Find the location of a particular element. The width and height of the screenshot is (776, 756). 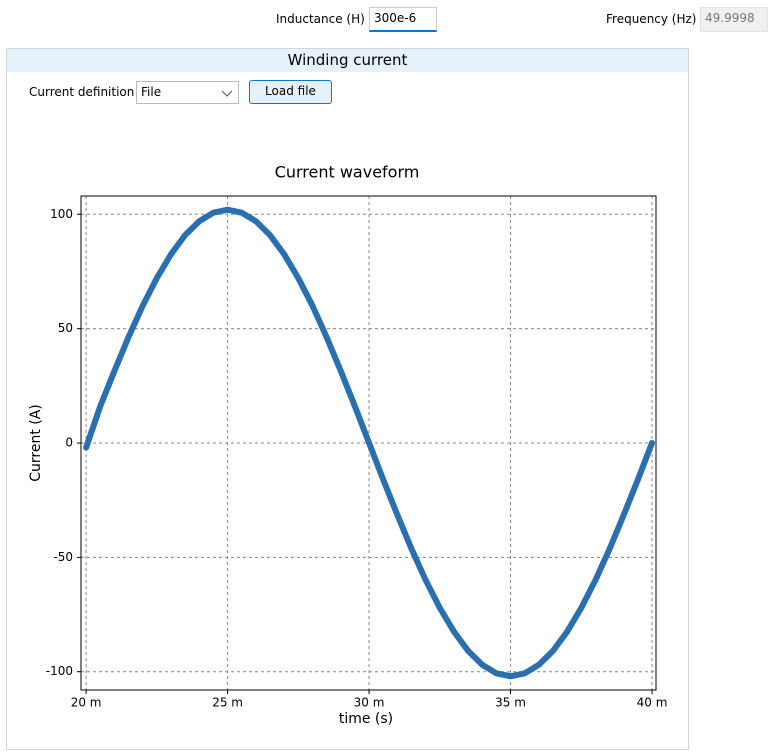

x-tick-label: 20 m is located at coordinates (86, 703).